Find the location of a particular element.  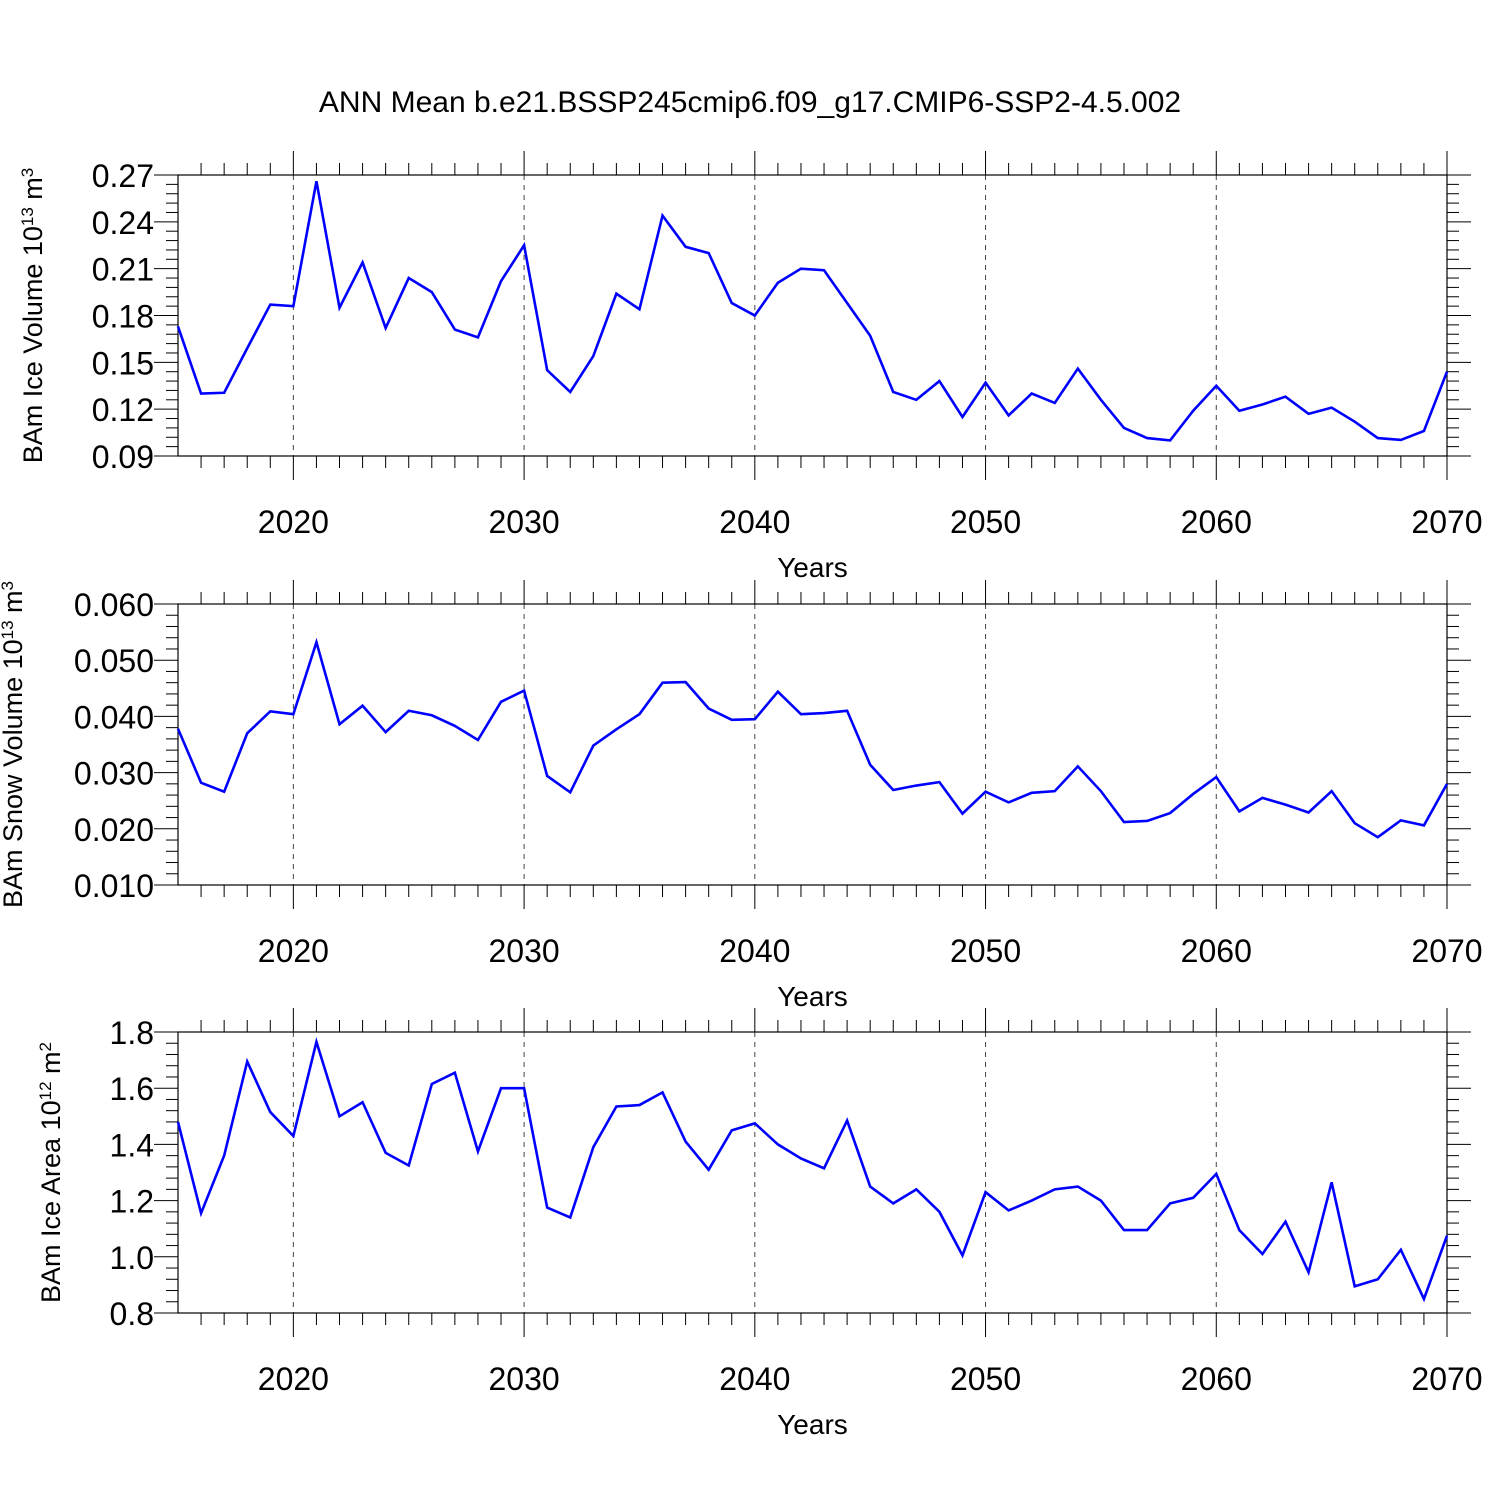

y-tick-label: 1.8 is located at coordinates (132, 1033).